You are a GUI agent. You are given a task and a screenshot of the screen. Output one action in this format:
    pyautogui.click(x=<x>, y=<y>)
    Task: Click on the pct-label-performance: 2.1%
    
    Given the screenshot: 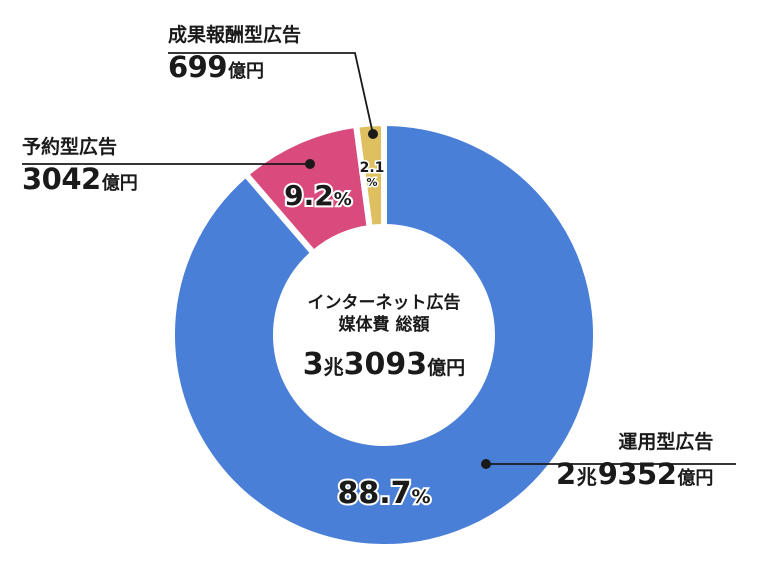 What is the action you would take?
    pyautogui.click(x=372, y=174)
    